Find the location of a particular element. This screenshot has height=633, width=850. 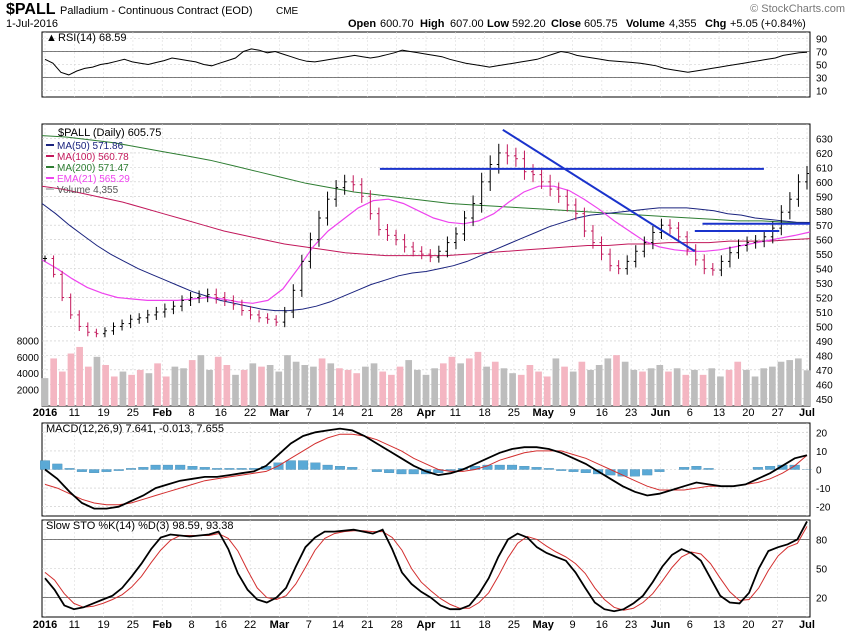

tick-label: 50 is located at coordinates (822, 570).